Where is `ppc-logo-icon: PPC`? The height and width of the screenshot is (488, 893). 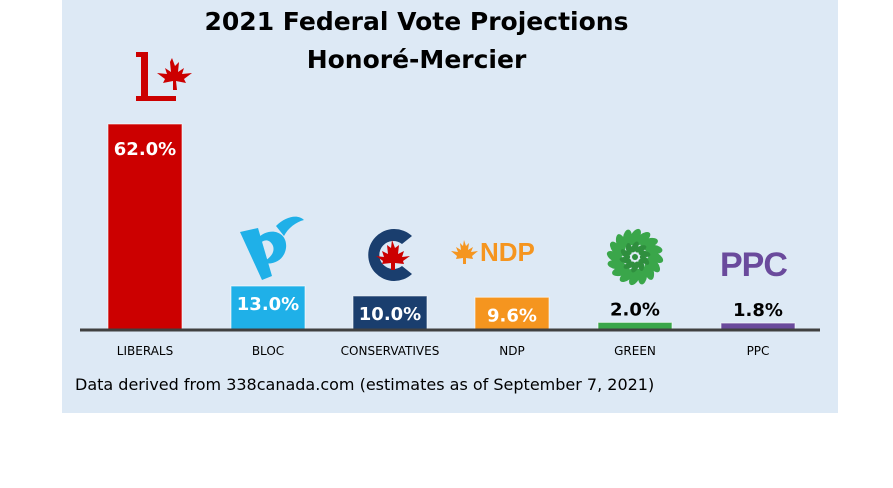 ppc-logo-icon: PPC is located at coordinates (754, 265).